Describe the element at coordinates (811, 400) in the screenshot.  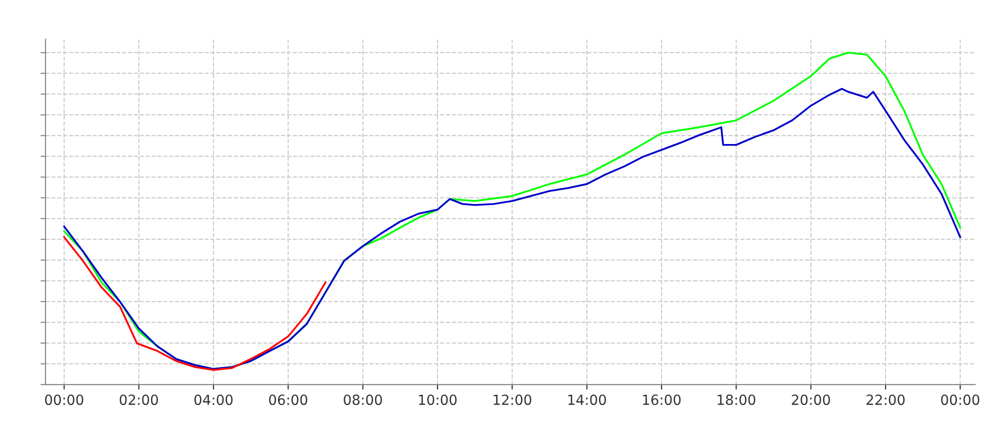
I see `x-tick-label: 20:00` at that location.